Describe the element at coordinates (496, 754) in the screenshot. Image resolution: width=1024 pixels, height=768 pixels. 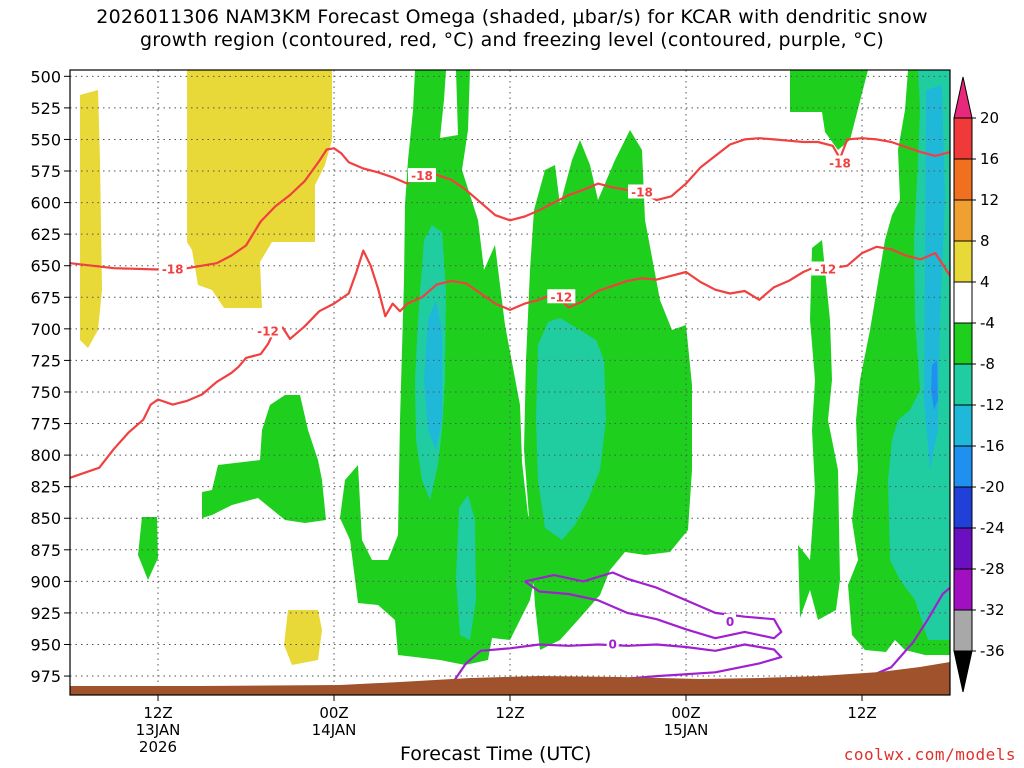
I see `x-axis-title: Forecast Time (UTC)` at that location.